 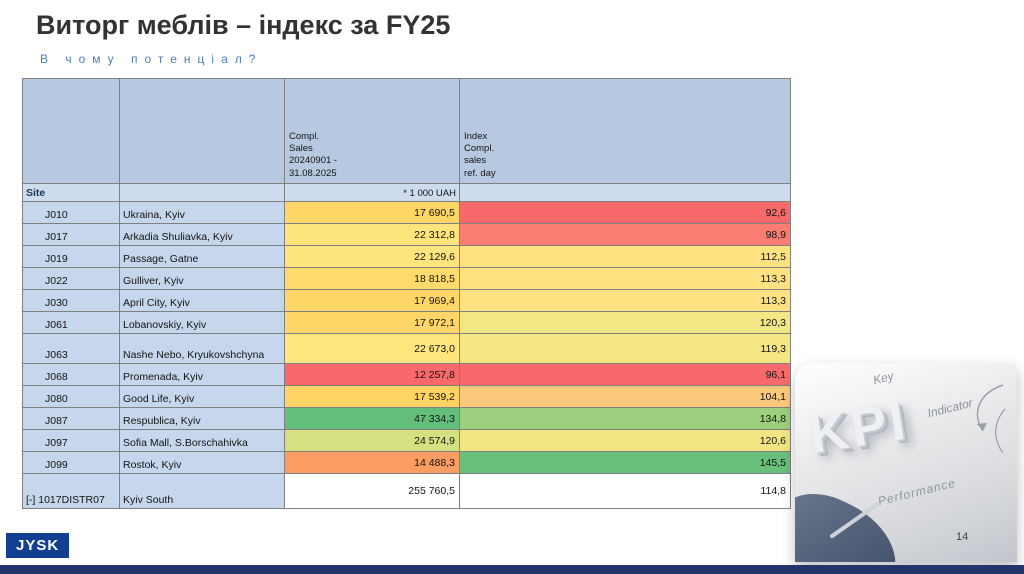 What do you see at coordinates (71, 235) in the screenshot?
I see `site-code-cell: J017` at bounding box center [71, 235].